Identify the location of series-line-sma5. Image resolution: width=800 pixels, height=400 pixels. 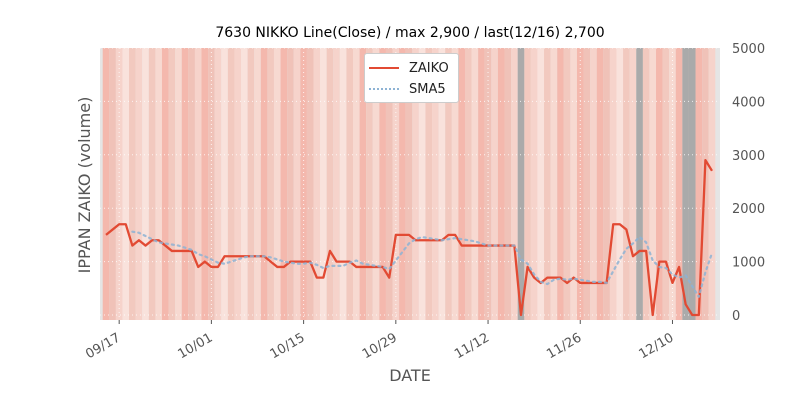
(422, 264).